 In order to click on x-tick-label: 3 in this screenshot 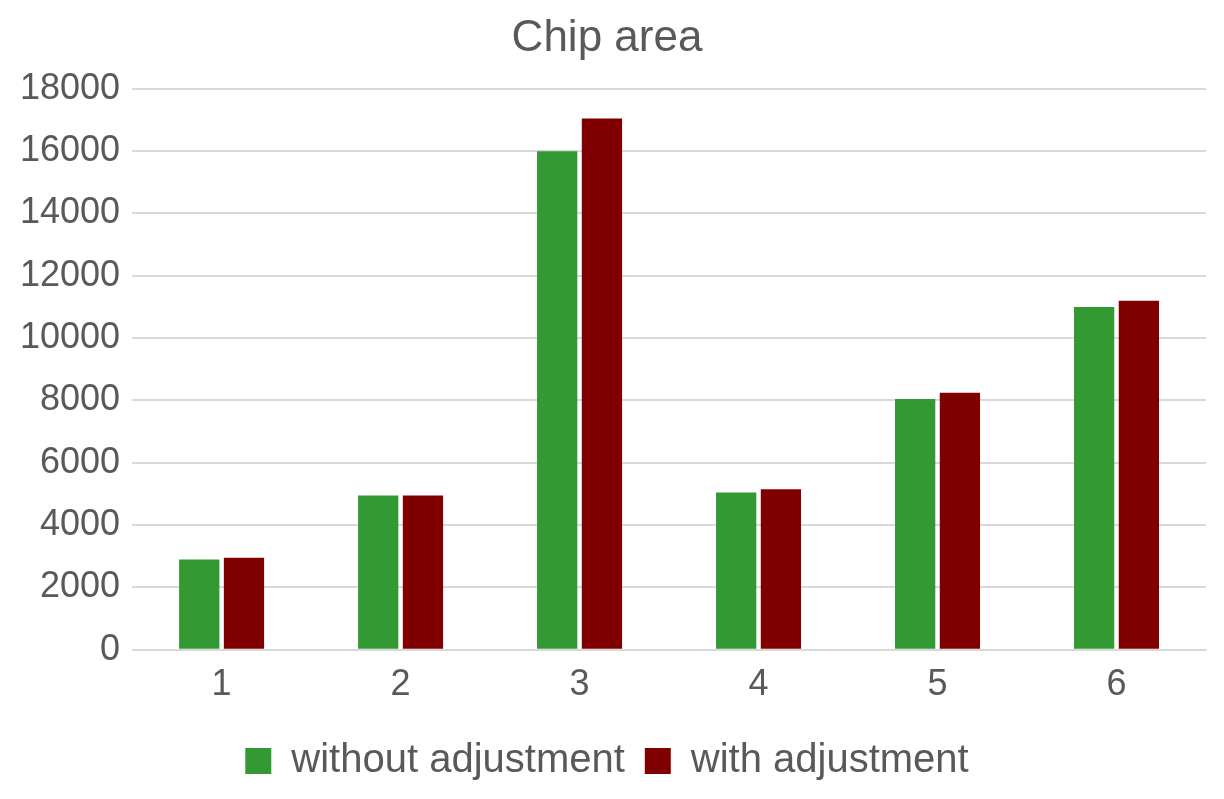, I will do `click(579, 683)`.